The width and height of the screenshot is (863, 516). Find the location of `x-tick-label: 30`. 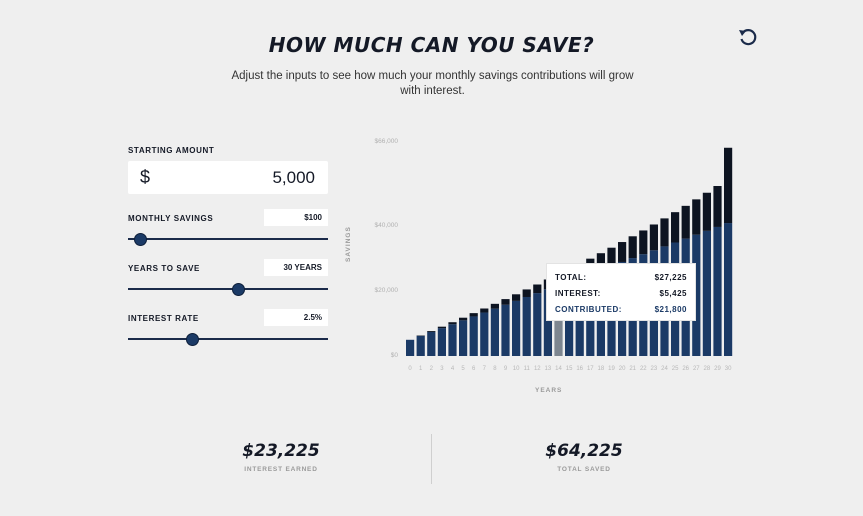

x-tick-label: 30 is located at coordinates (728, 369).